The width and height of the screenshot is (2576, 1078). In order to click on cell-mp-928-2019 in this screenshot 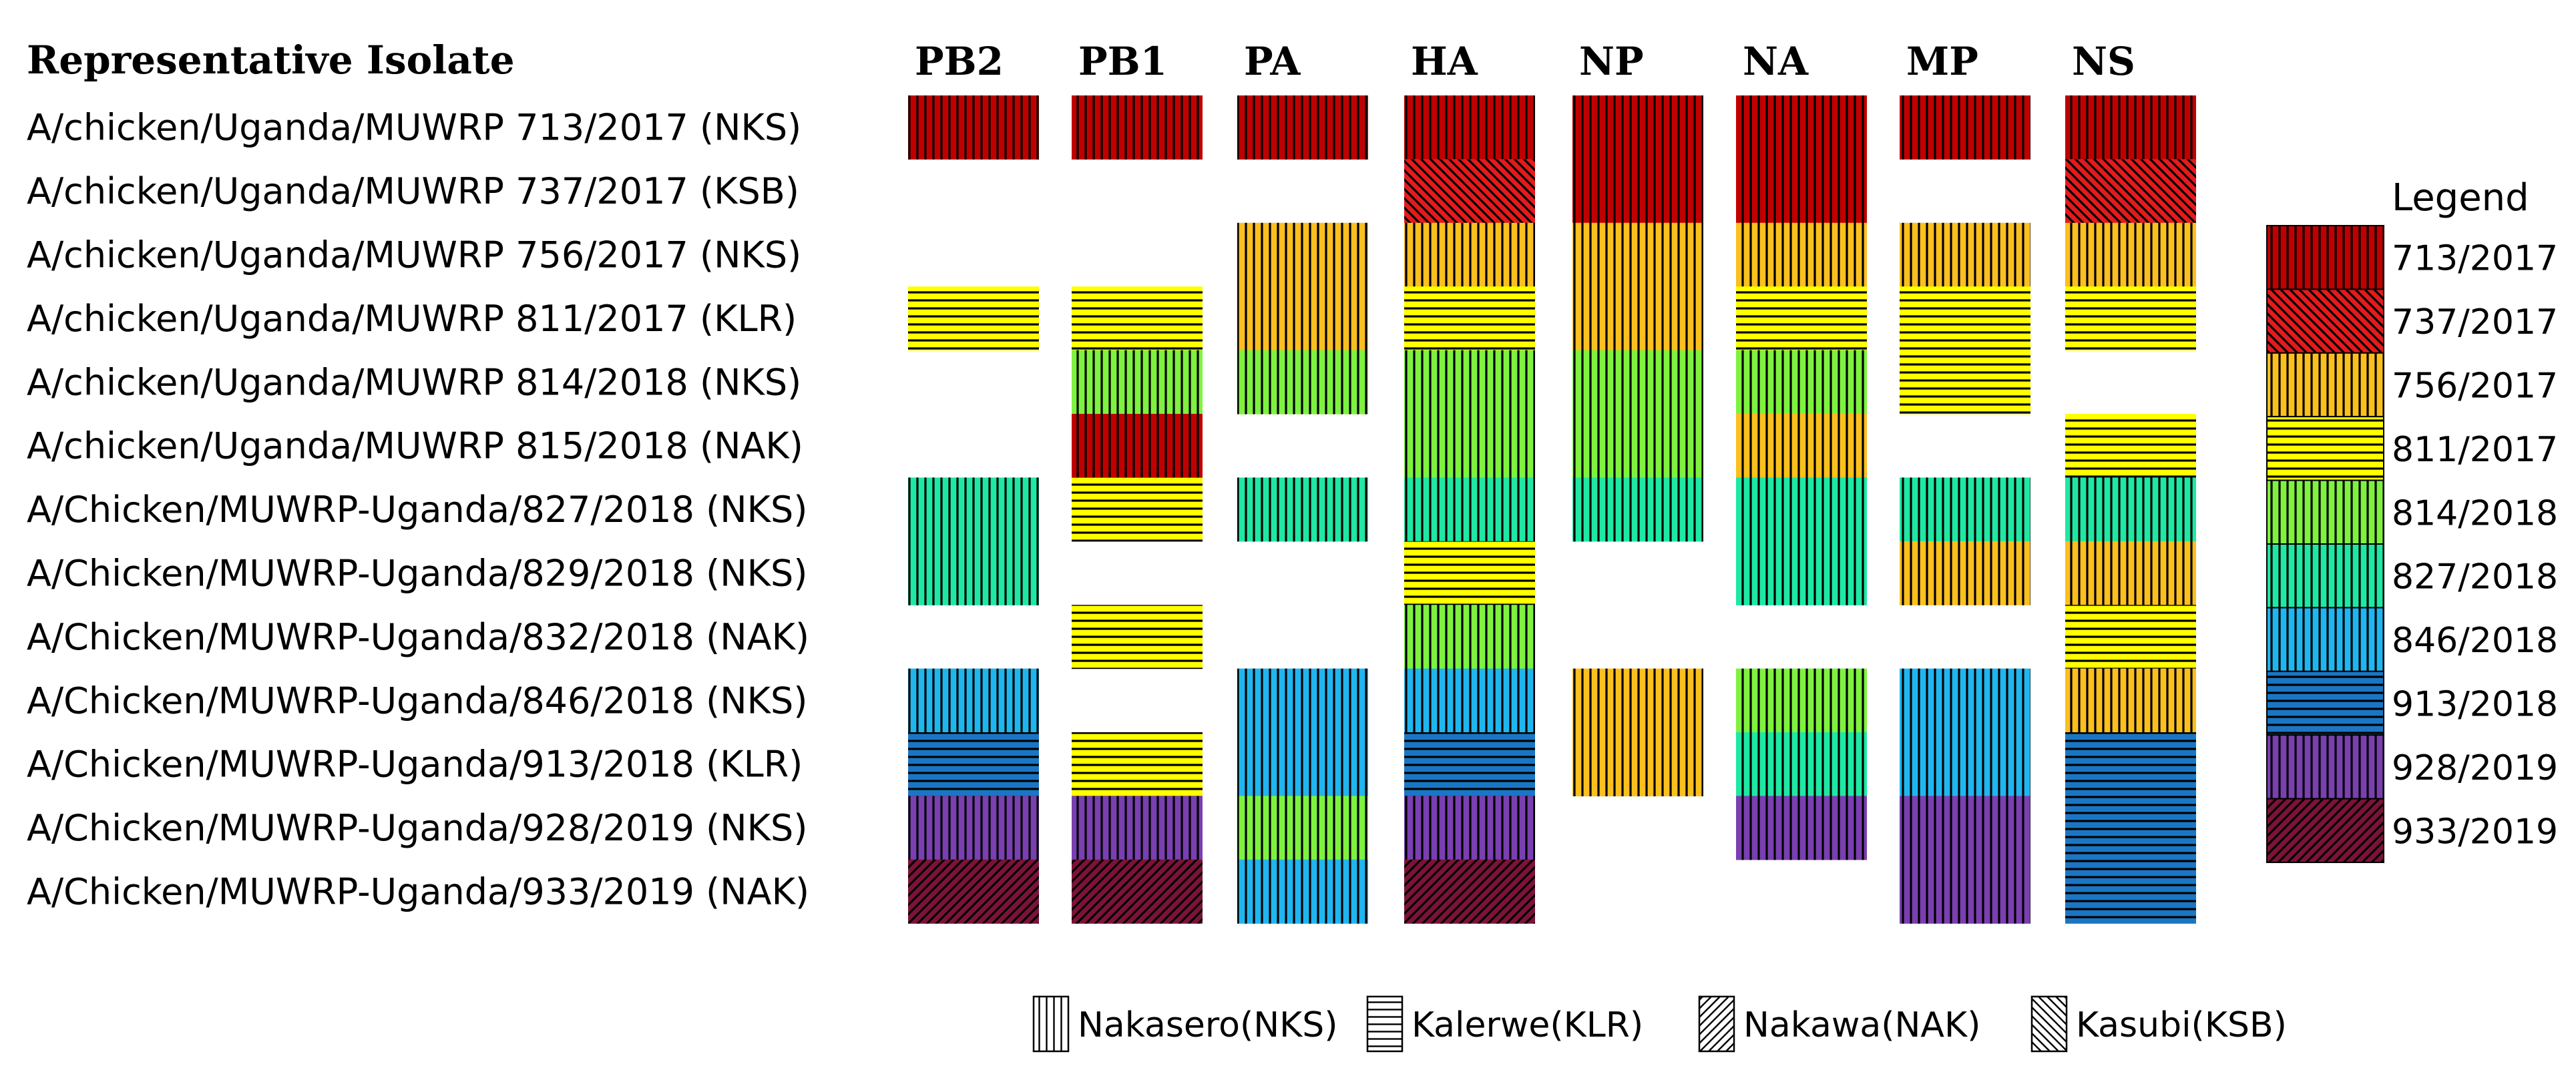, I will do `click(1965, 828)`.